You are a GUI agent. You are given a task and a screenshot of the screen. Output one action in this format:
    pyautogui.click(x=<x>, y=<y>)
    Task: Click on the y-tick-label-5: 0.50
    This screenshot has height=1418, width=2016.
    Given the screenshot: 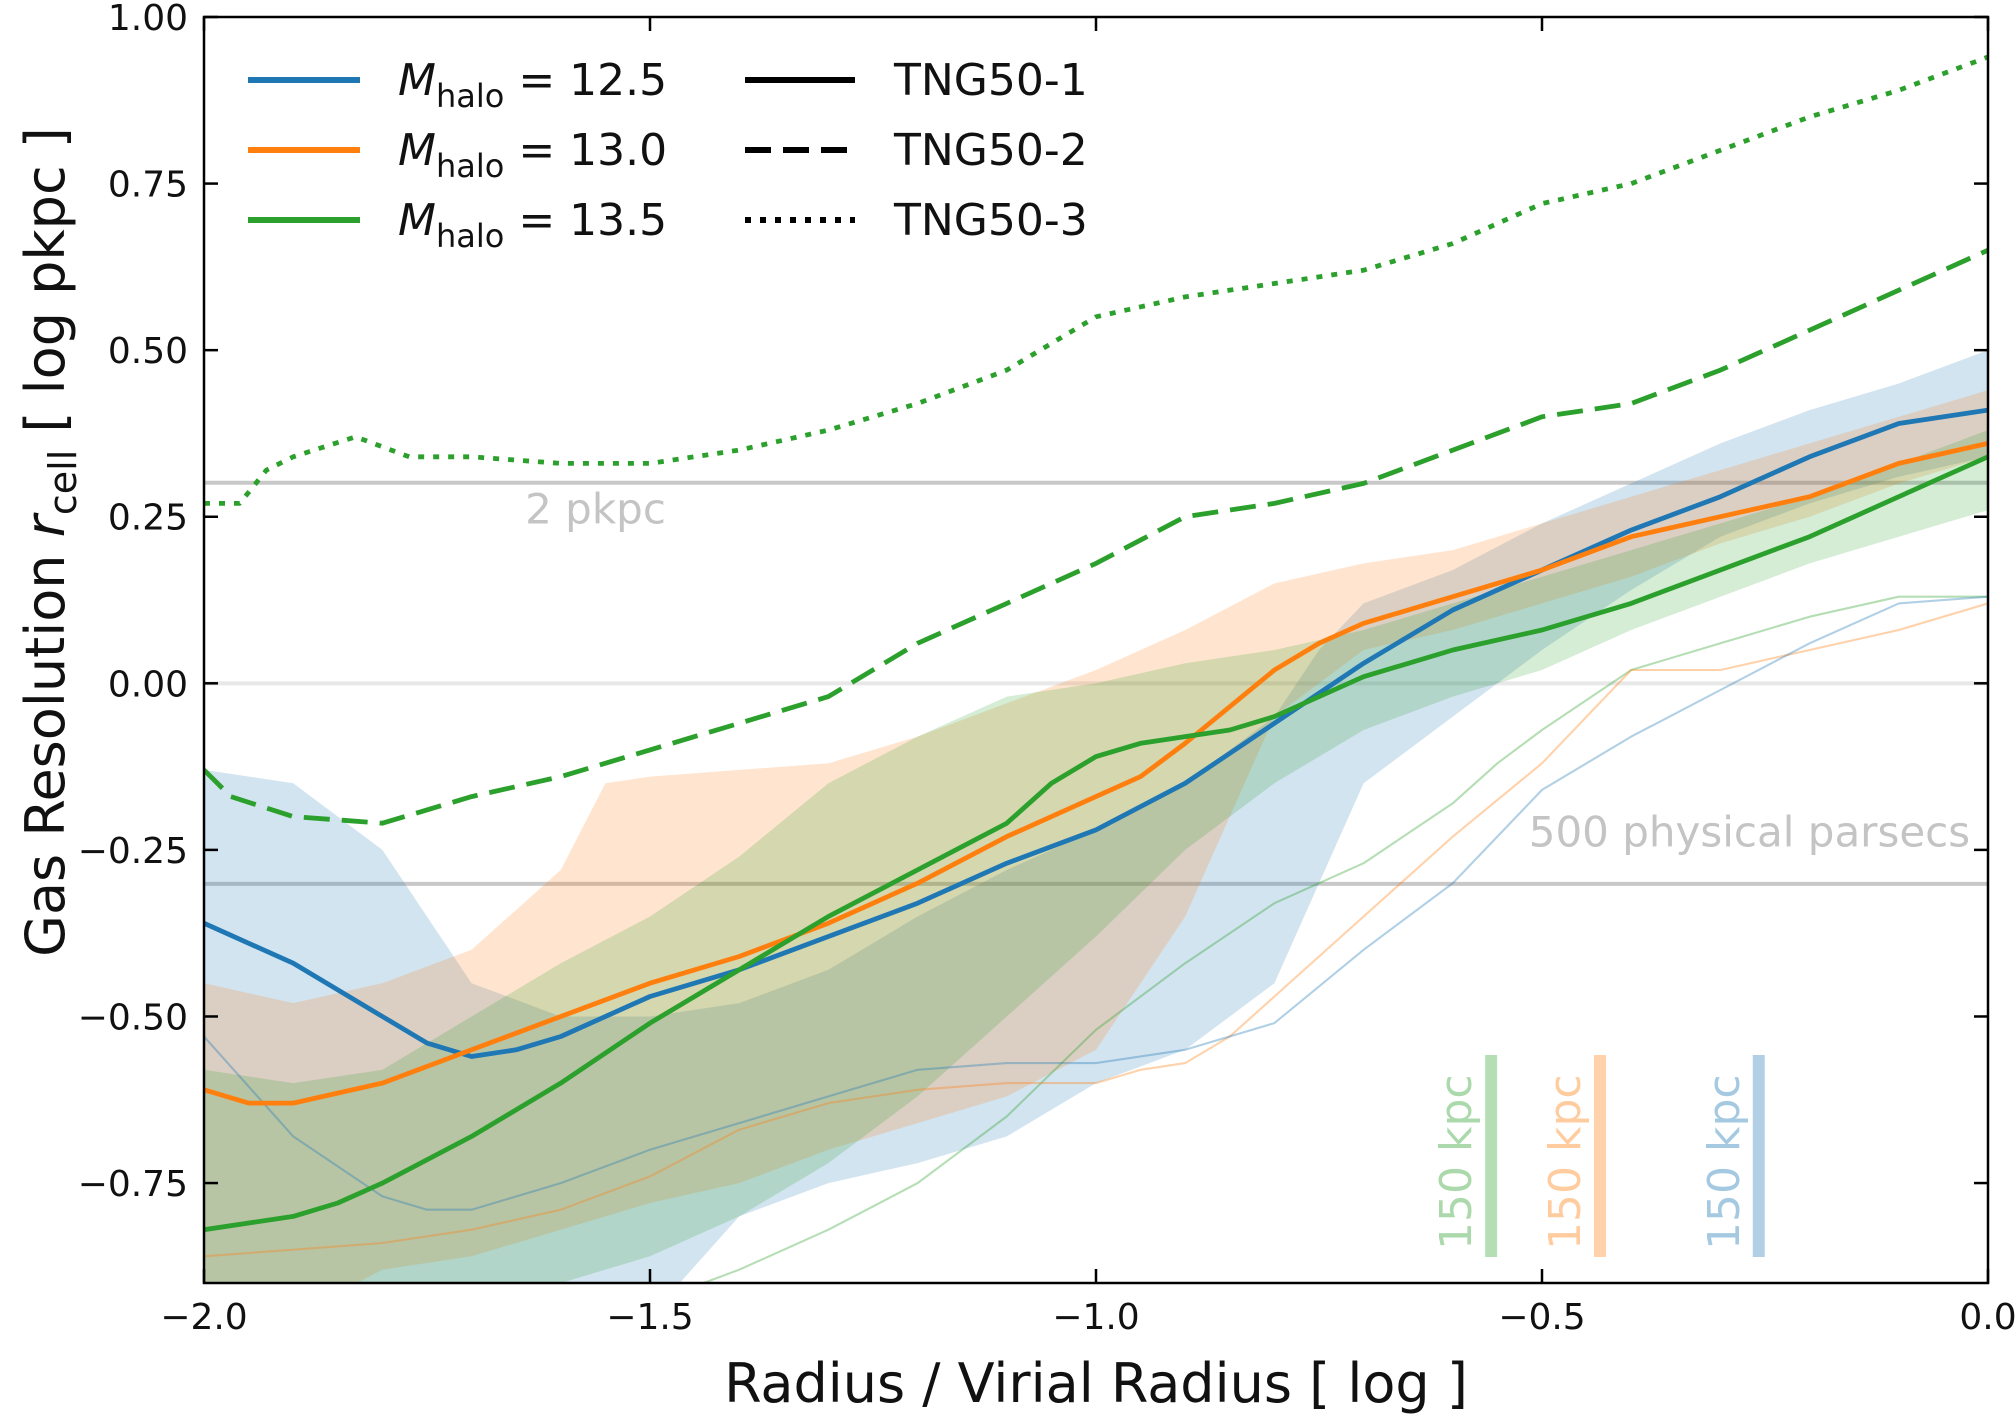 What is the action you would take?
    pyautogui.click(x=148, y=351)
    